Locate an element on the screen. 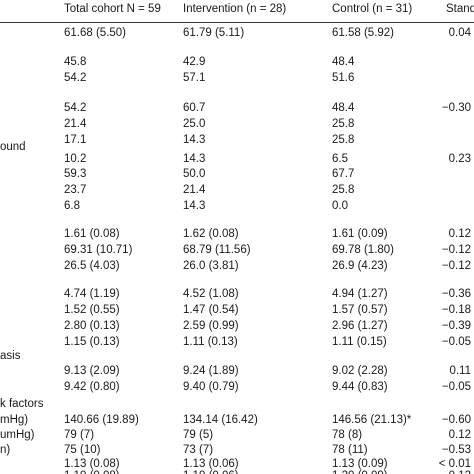 The width and height of the screenshot is (474, 474). table-cell: 59.3 is located at coordinates (75, 174).